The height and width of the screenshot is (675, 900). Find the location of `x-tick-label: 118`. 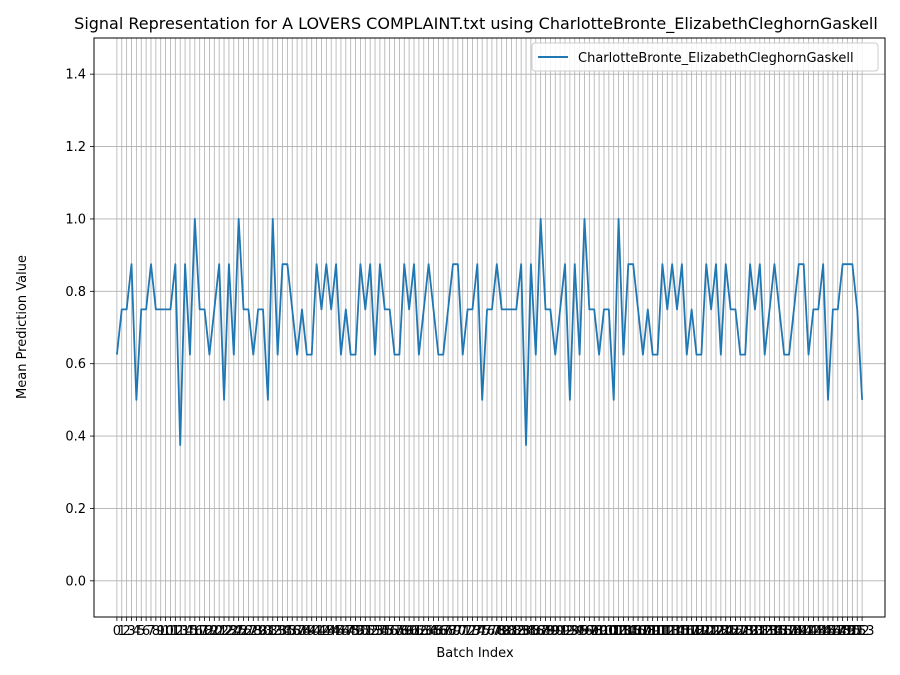

x-tick-label: 118 is located at coordinates (691, 631).